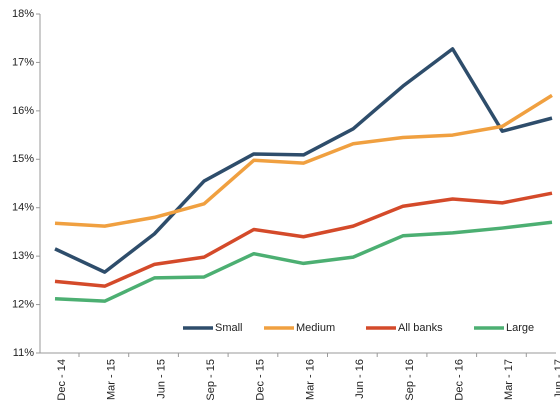 The width and height of the screenshot is (560, 407). Describe the element at coordinates (556, 379) in the screenshot. I see `x-tick-label: Jun - 17` at that location.